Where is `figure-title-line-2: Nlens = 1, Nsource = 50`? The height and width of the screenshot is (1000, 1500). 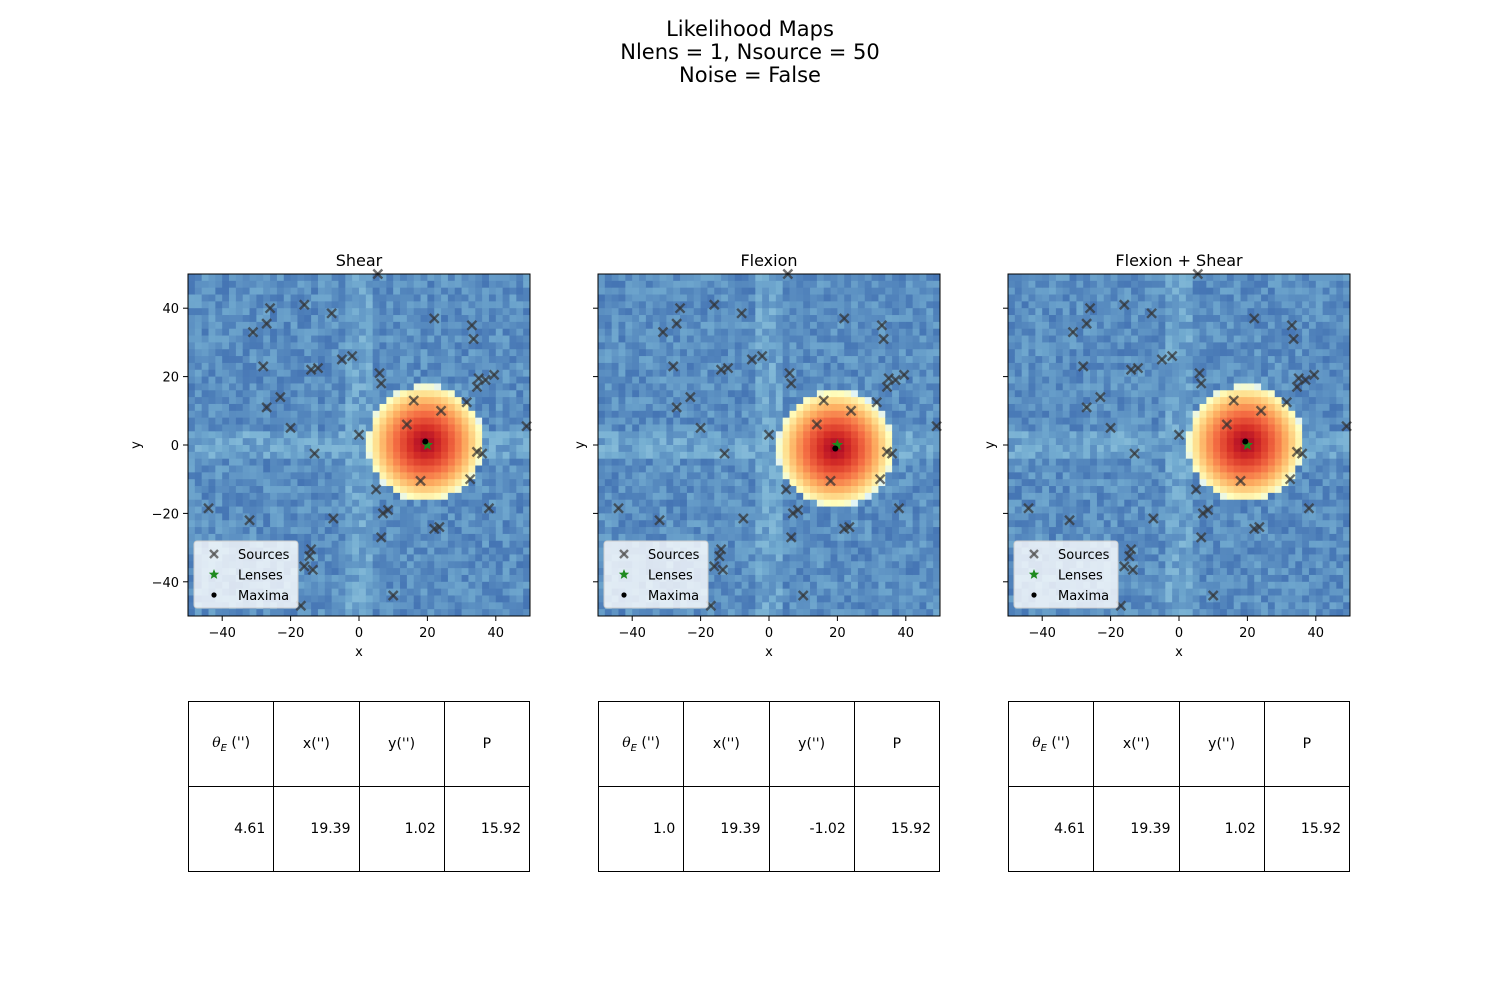 figure-title-line-2: Nlens = 1, Nsource = 50 is located at coordinates (750, 52).